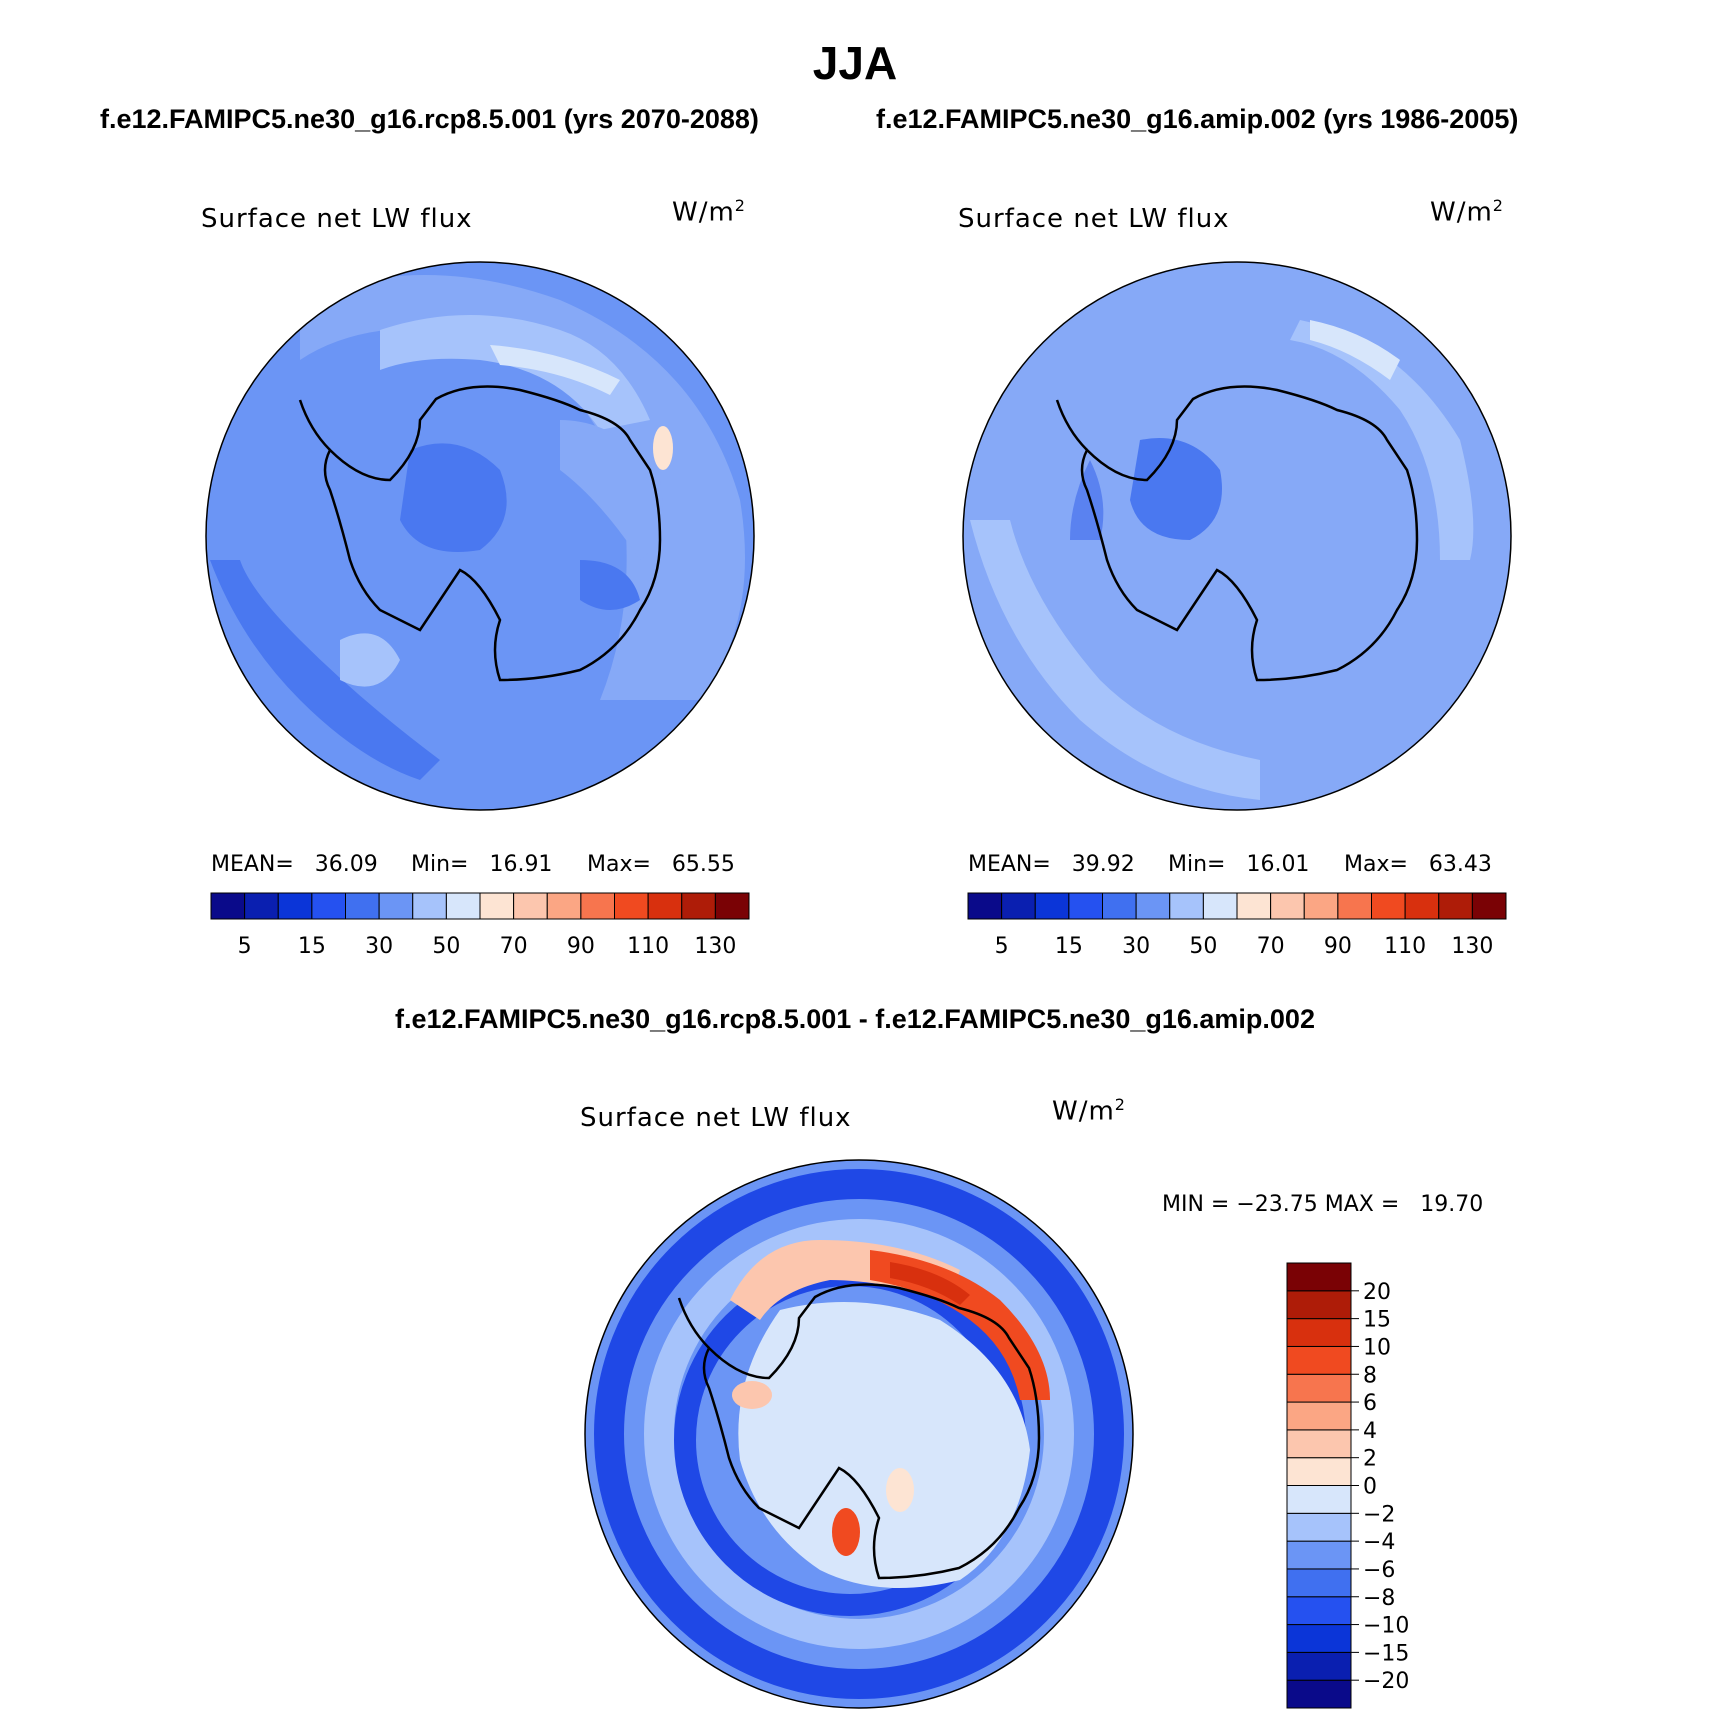  Describe the element at coordinates (1136, 946) in the screenshot. I see `panel-b-colorbar-tick-label: 30` at that location.